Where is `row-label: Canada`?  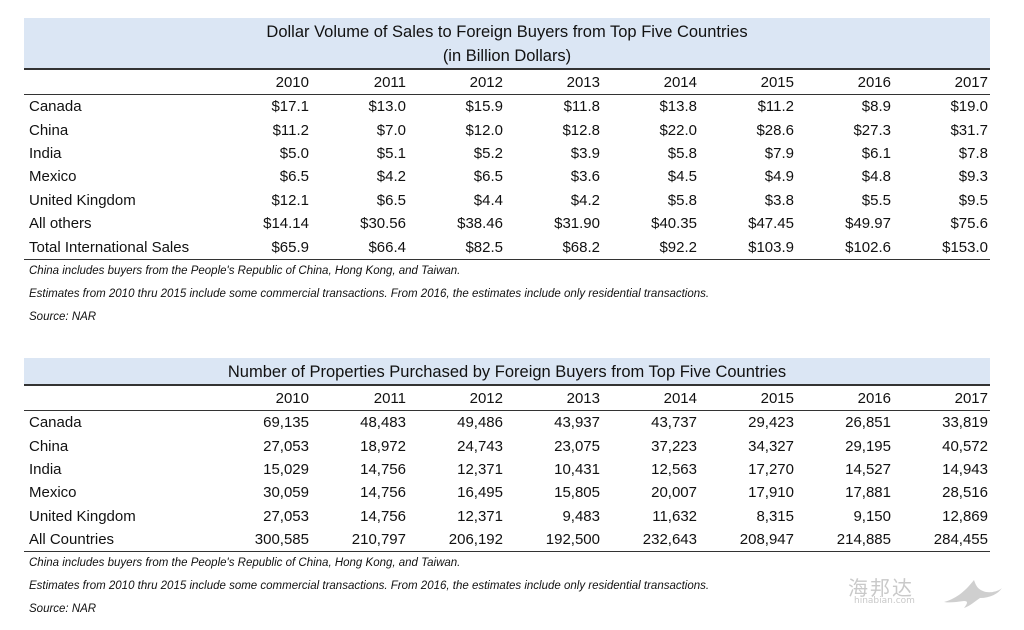 row-label: Canada is located at coordinates (55, 423).